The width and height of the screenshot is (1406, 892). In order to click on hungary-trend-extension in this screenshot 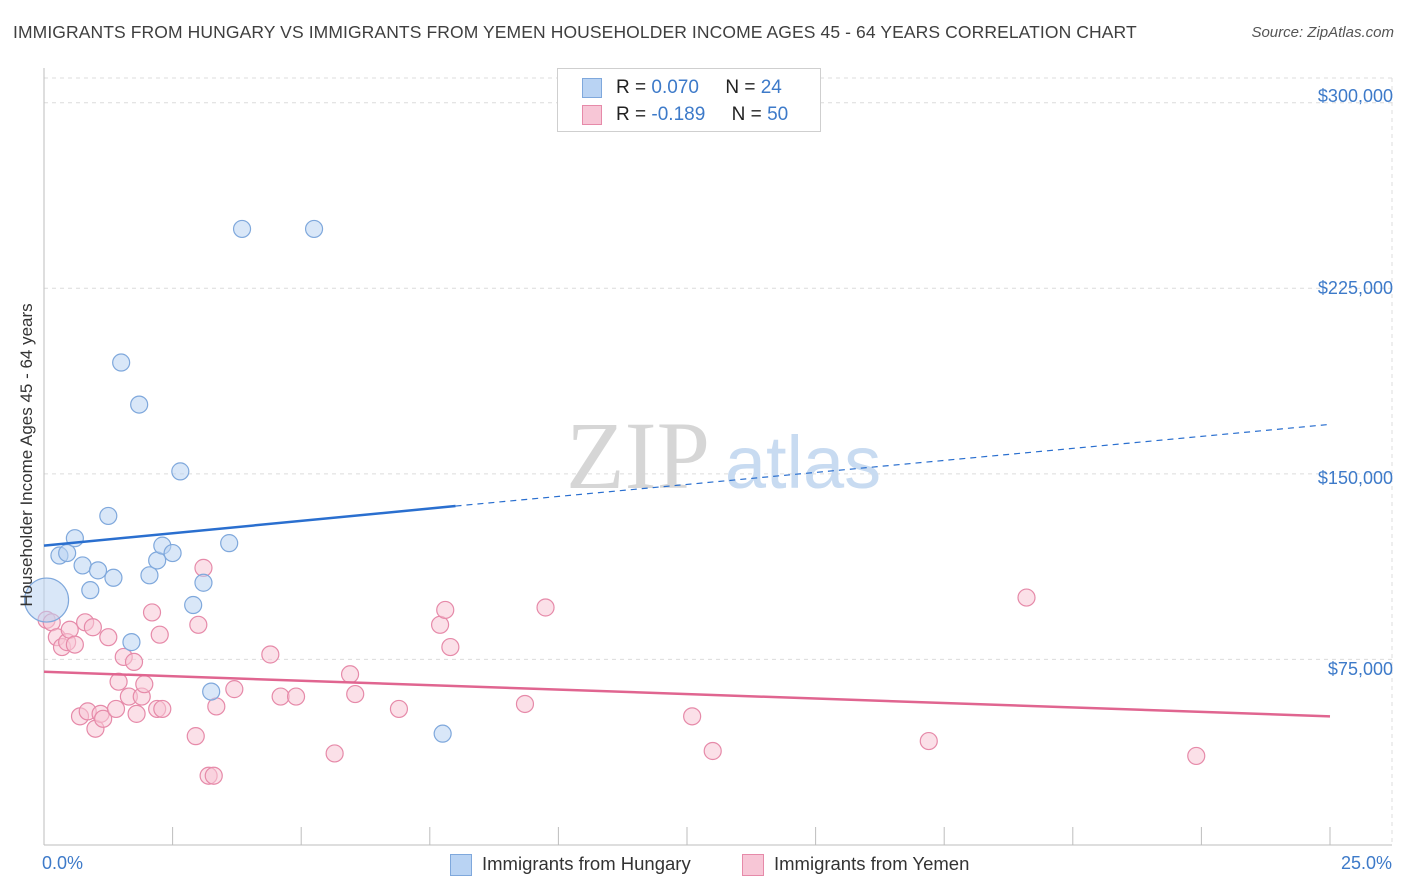, I will do `click(893, 465)`.